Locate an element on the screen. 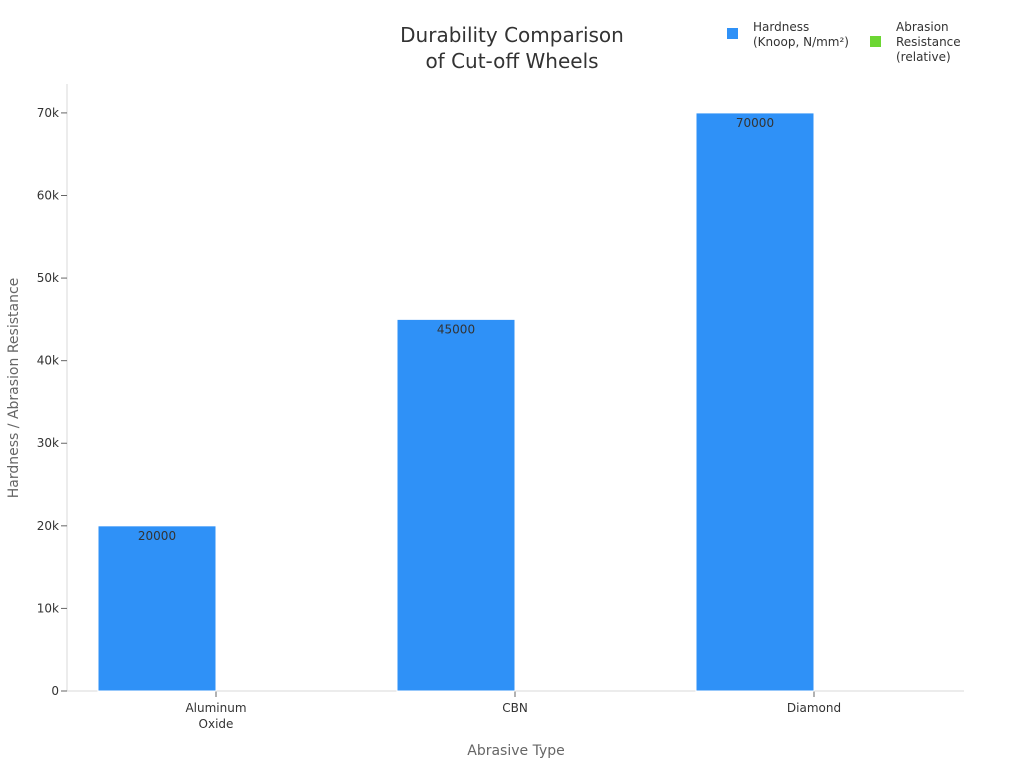  x-tick-label: Aluminum is located at coordinates (215, 708).